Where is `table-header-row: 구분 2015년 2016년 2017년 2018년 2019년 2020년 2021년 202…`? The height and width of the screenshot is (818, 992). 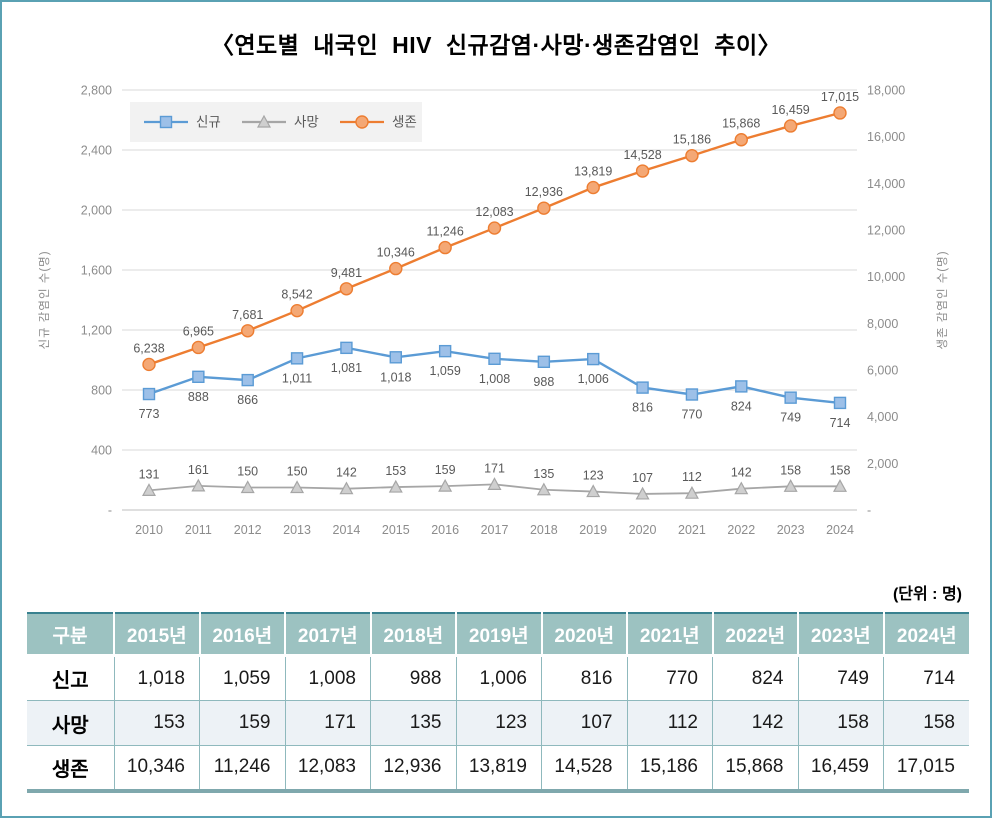
table-header-row: 구분 2015년 2016년 2017년 2018년 2019년 2020년 2021년 202… is located at coordinates (498, 635).